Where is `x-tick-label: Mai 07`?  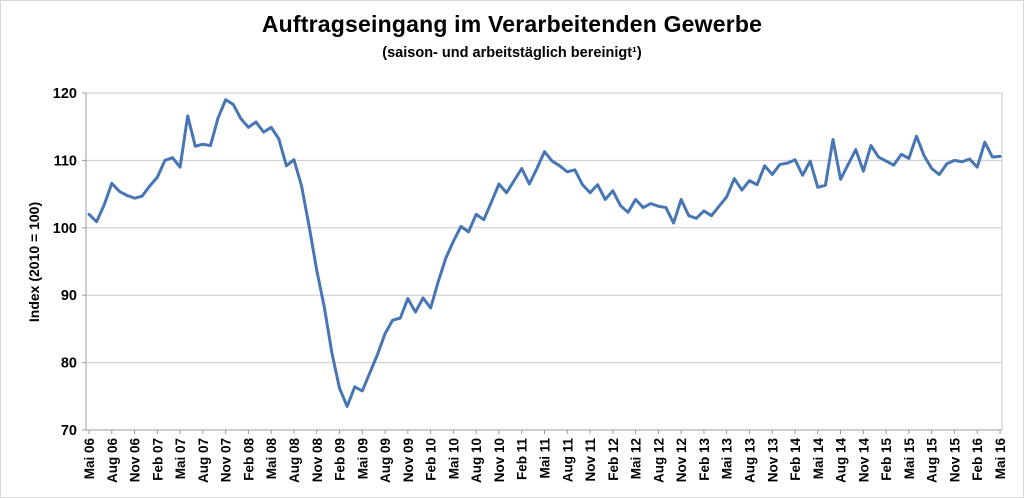 x-tick-label: Mai 07 is located at coordinates (180, 458).